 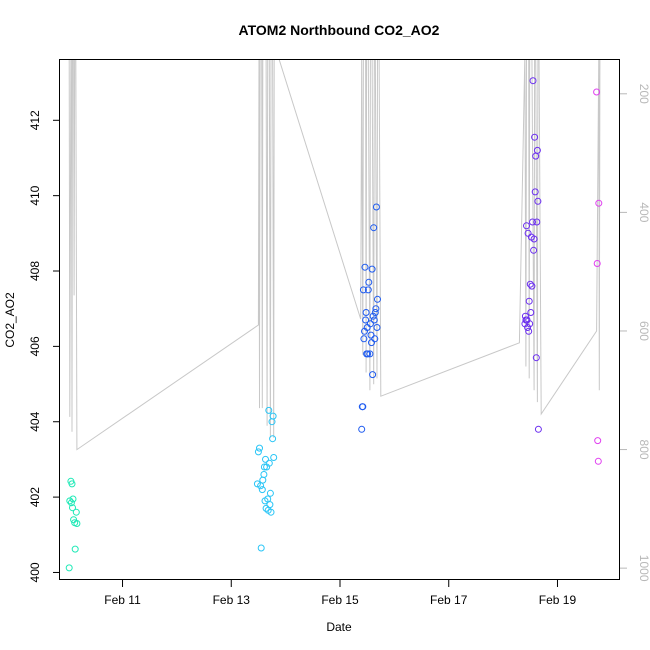 I want to click on chart-title: ATOM2 Northbound CO2_AO2, so click(x=339, y=30).